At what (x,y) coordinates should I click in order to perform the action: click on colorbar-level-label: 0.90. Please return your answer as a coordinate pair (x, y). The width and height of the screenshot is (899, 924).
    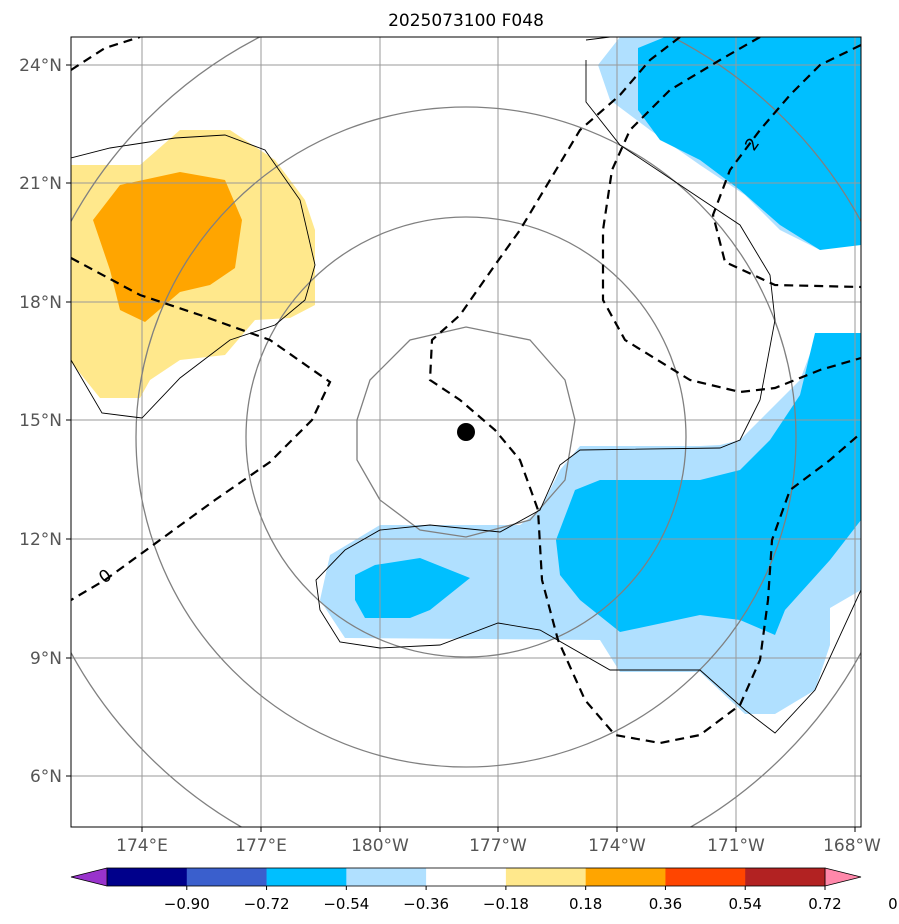
    Looking at the image, I should click on (893, 904).